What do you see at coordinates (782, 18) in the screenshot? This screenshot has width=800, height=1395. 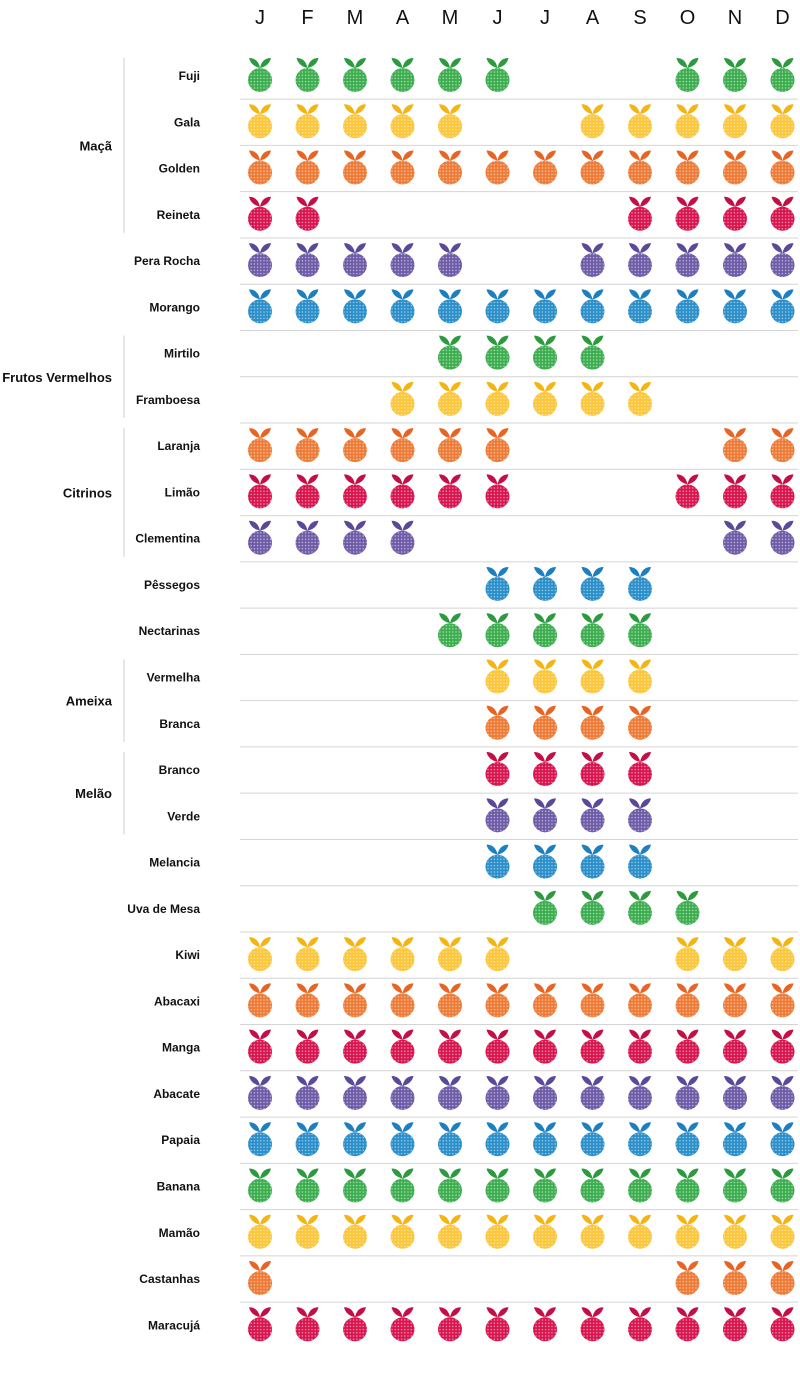 I see `month-label: D` at bounding box center [782, 18].